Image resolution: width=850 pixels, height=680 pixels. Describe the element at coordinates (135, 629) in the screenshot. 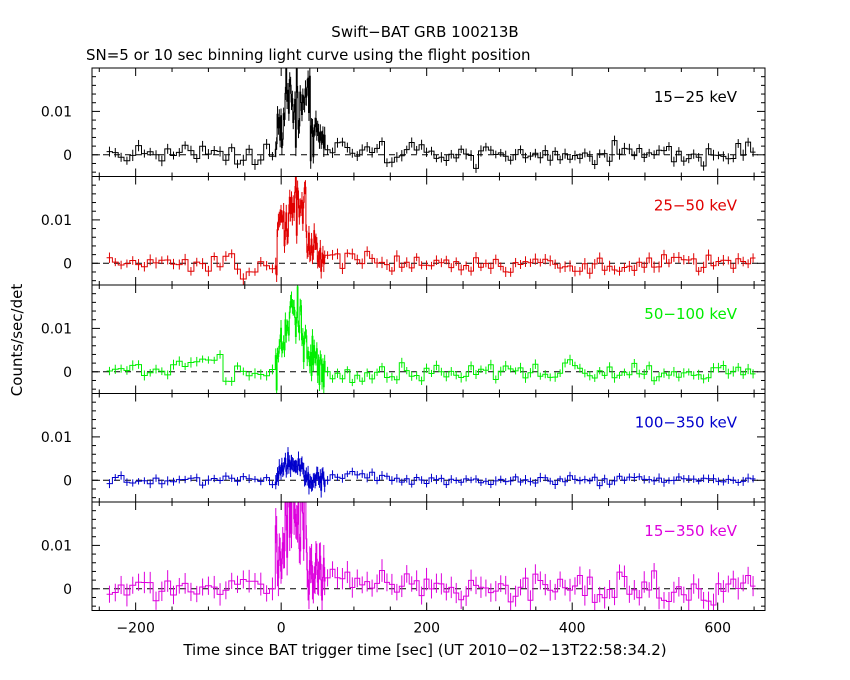

I see `x-tick-label: −200` at that location.